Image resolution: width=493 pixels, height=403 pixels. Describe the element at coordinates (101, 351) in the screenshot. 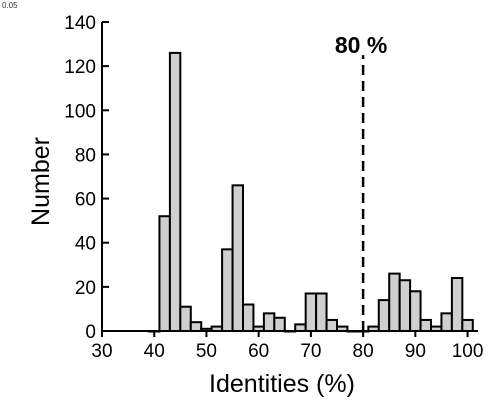

I see `x-tick-label: 30` at that location.